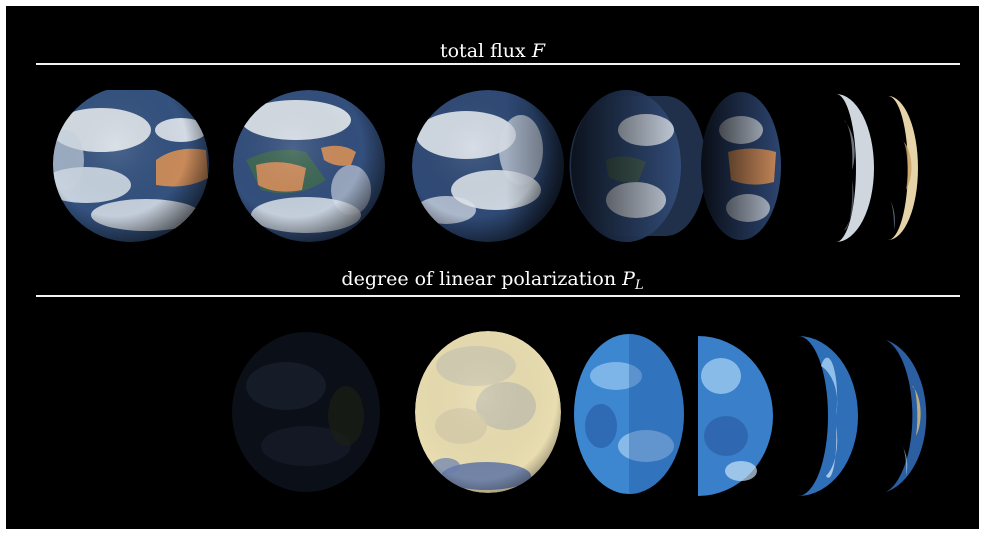 The height and width of the screenshot is (535, 985). Describe the element at coordinates (479, 279) in the screenshot. I see `polarization-title-text: degree of linear polarization` at that location.